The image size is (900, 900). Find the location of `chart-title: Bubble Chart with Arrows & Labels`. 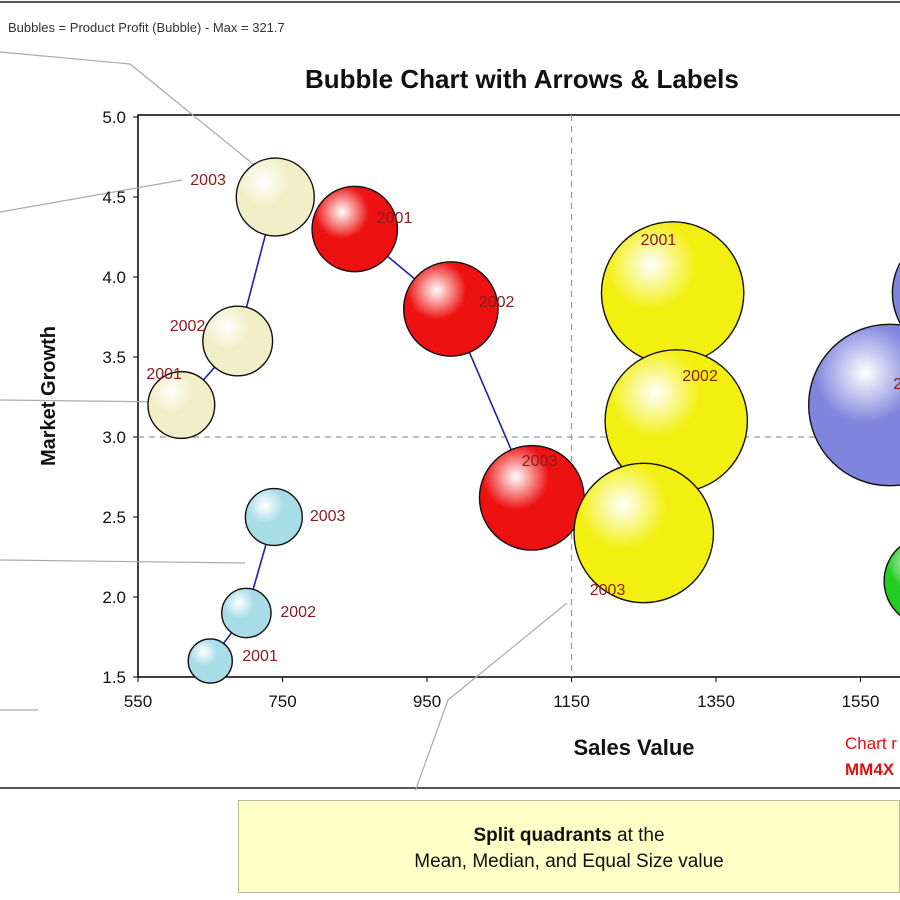

chart-title: Bubble Chart with Arrows & Labels is located at coordinates (522, 79).